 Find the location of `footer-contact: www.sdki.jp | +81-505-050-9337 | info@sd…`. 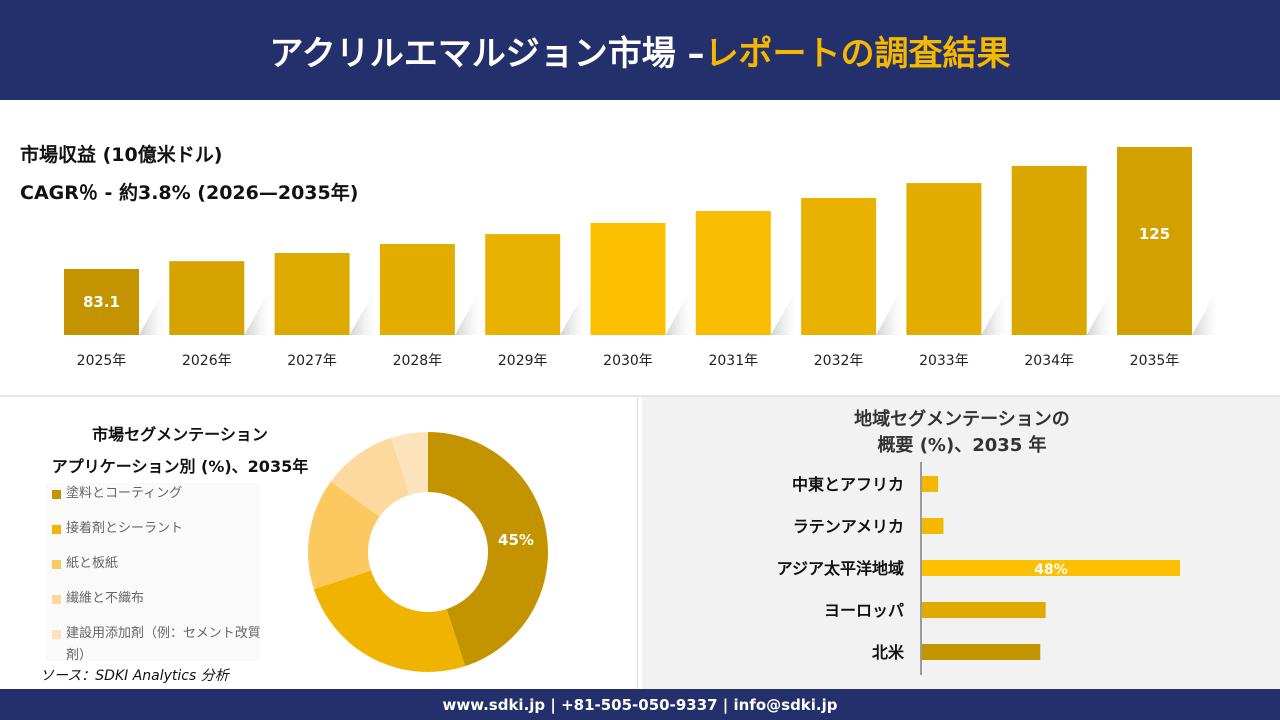

footer-contact: www.sdki.jp | +81-505-050-9337 | info@sd… is located at coordinates (640, 704).